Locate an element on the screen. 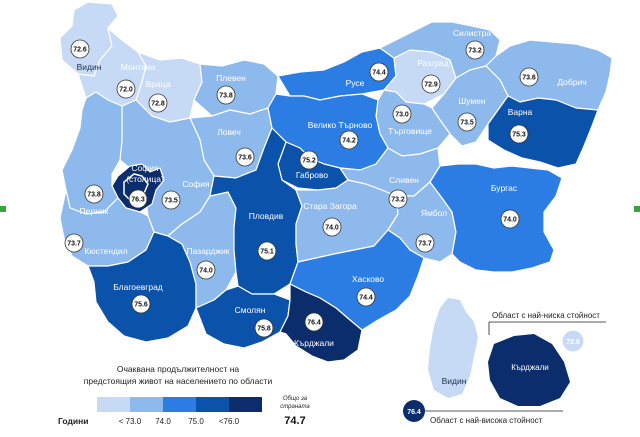 Image resolution: width=640 pixels, height=437 pixels. bubble-ruse: 74.4 is located at coordinates (379, 72).